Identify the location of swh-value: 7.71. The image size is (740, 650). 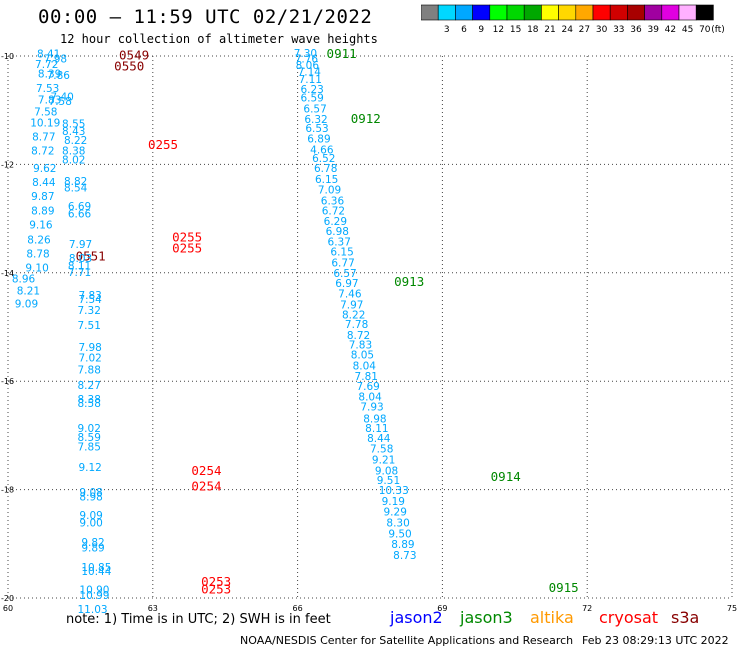
(79, 273).